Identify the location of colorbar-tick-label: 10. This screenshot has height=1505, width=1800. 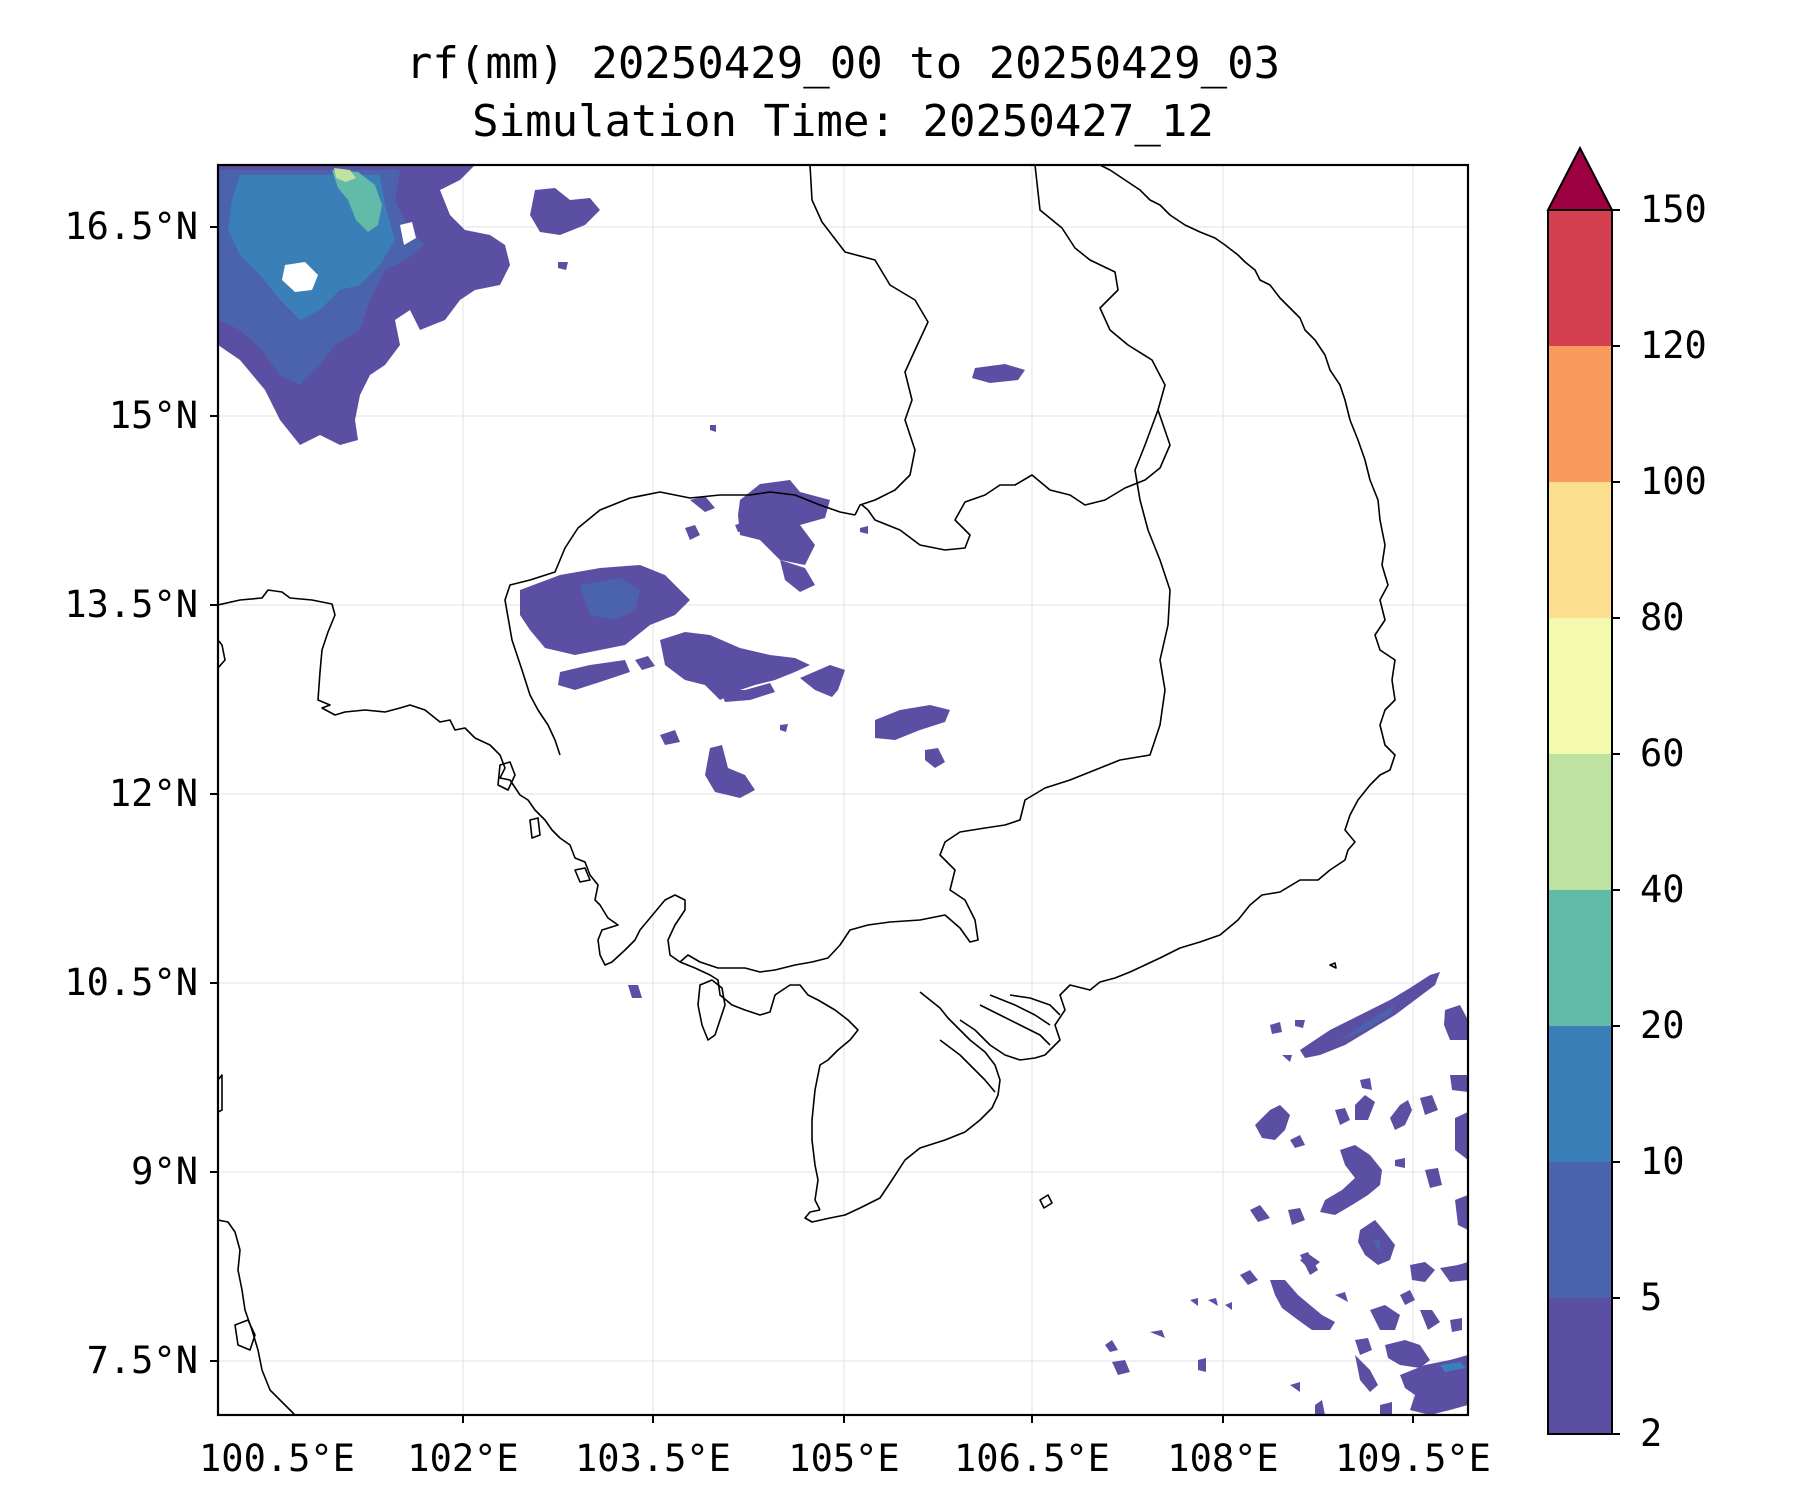
(1662, 1161).